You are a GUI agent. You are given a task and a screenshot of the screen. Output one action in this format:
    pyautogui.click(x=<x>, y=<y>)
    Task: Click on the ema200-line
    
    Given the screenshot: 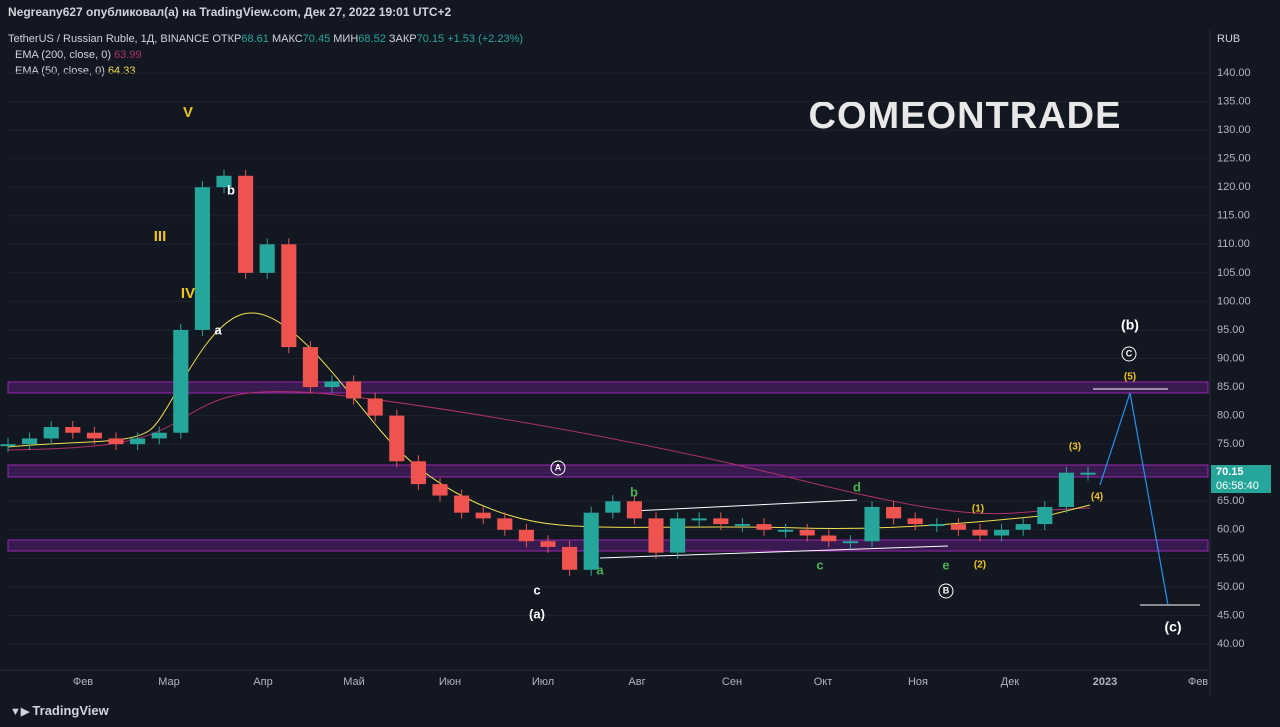 What is the action you would take?
    pyautogui.click(x=549, y=453)
    